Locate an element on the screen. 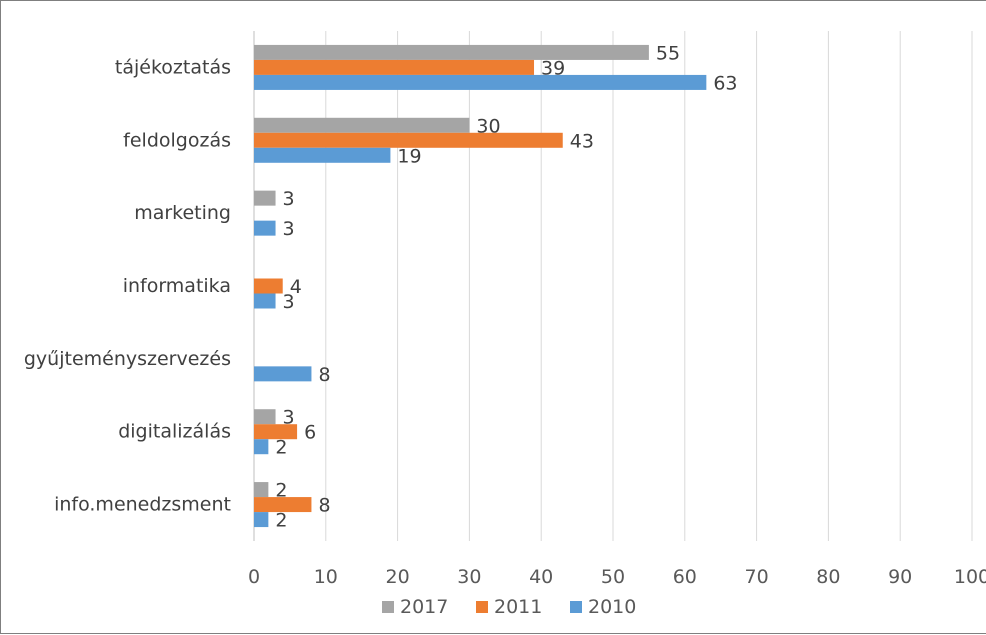  legend-label: 2011 is located at coordinates (518, 607).